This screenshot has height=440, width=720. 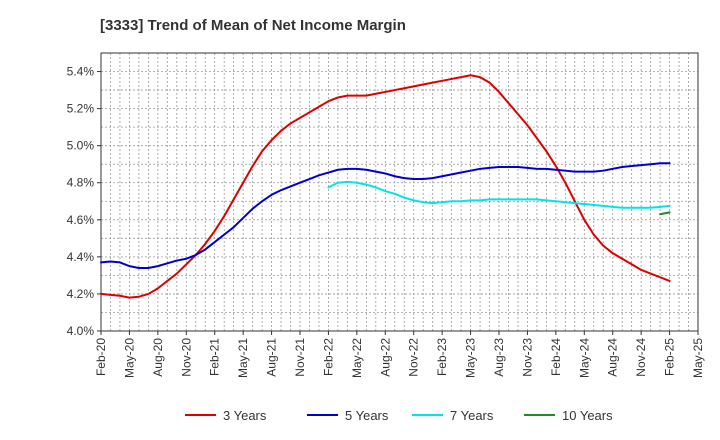 What do you see at coordinates (670, 357) in the screenshot?
I see `x-tick-label: Feb-25` at bounding box center [670, 357].